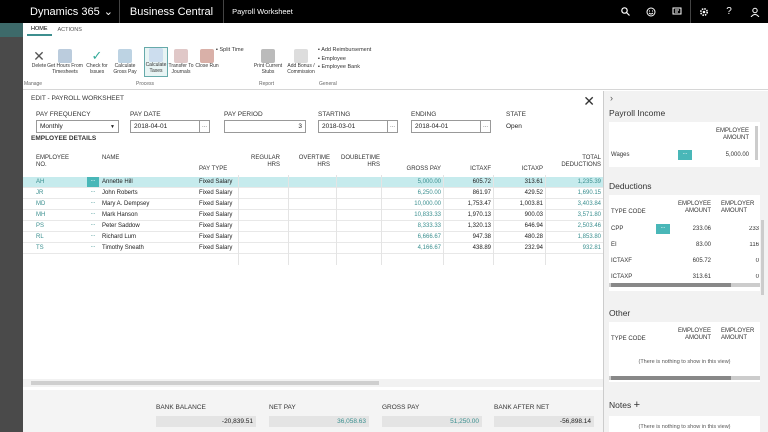 This screenshot has height=432, width=768. I want to click on horizontal-scrollbar, so click(313, 383).